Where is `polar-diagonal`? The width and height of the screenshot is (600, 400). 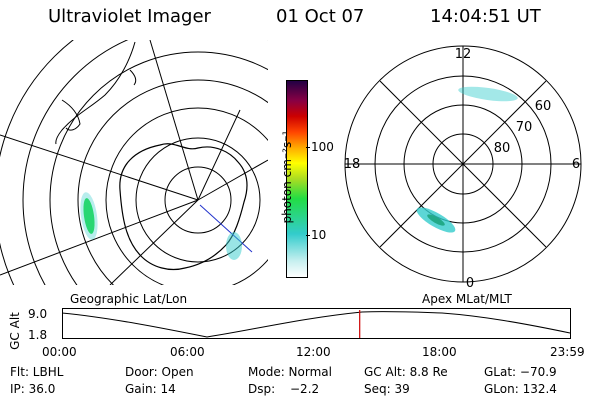
polar-diagonal is located at coordinates (463, 164).